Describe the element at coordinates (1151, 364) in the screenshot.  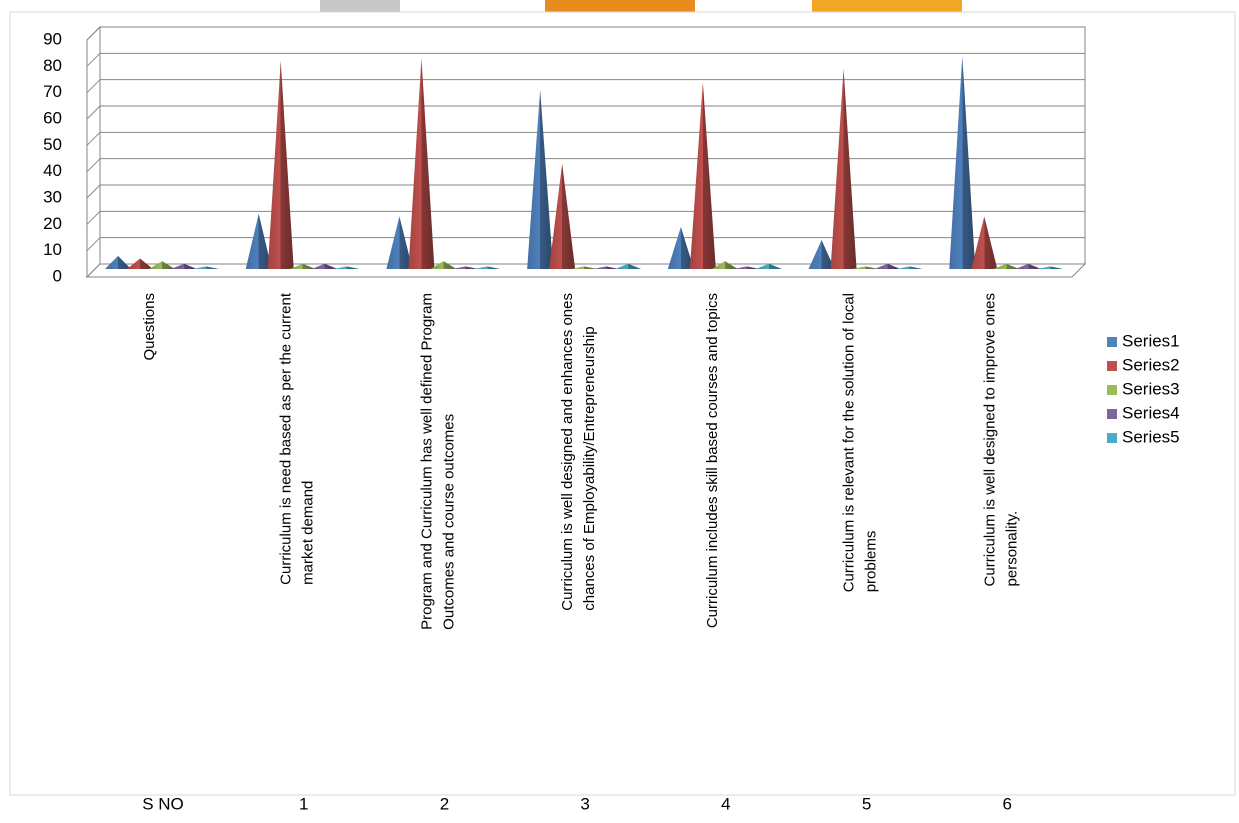
I see `legend-label: Series2` at that location.